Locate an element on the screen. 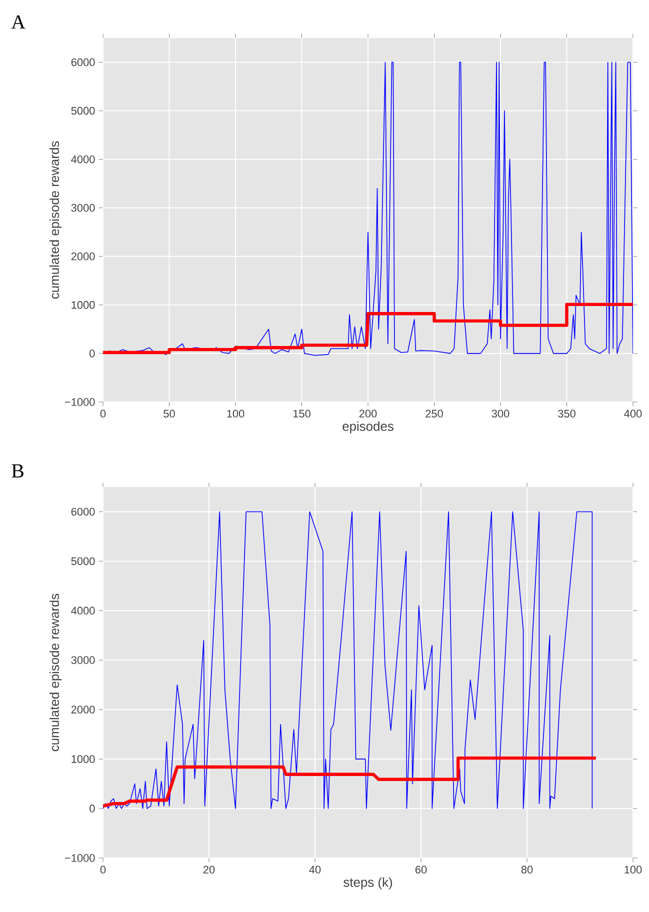  x-tick-label: 150 is located at coordinates (301, 414).